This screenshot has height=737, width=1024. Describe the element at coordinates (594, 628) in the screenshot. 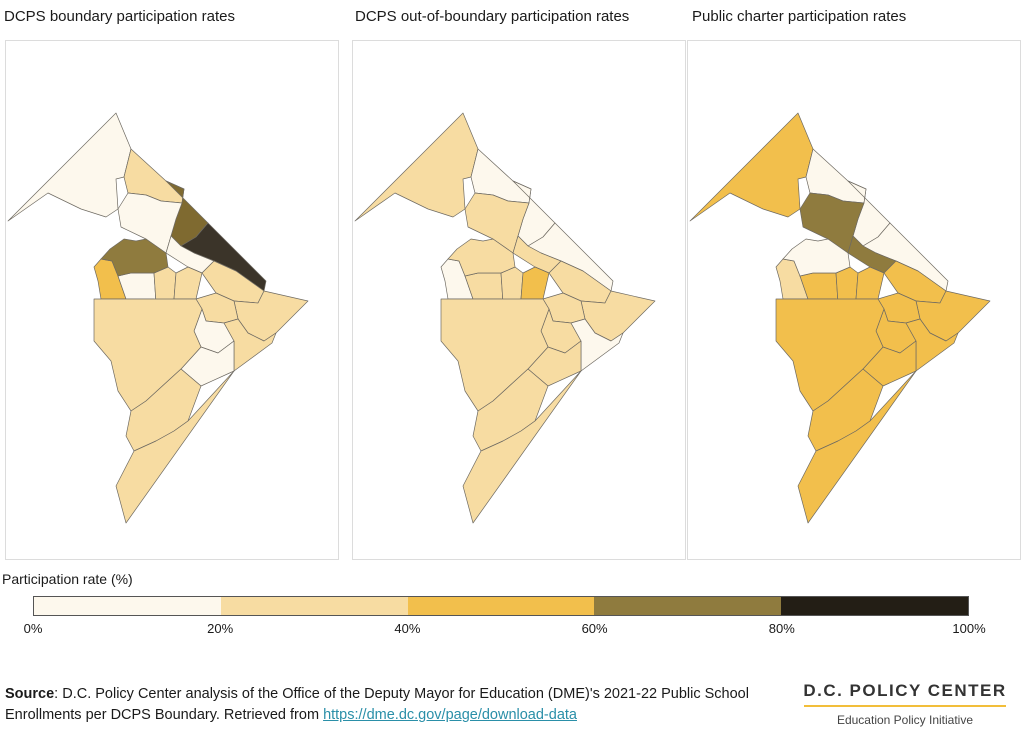

I see `legend-tick-label: 60%` at that location.